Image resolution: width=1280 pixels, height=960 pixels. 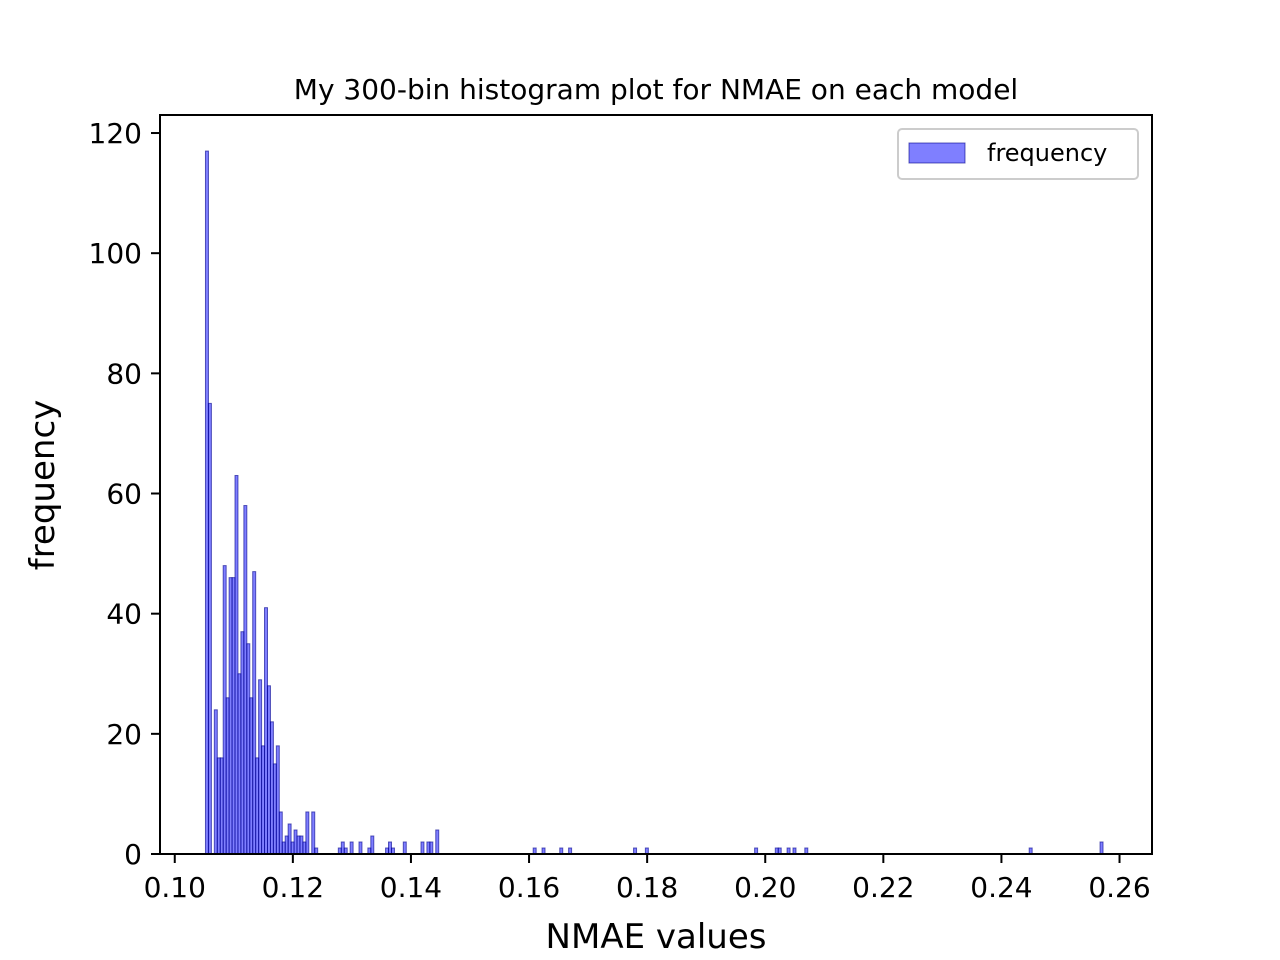 I want to click on y-axis-label: frequency, so click(x=43, y=485).